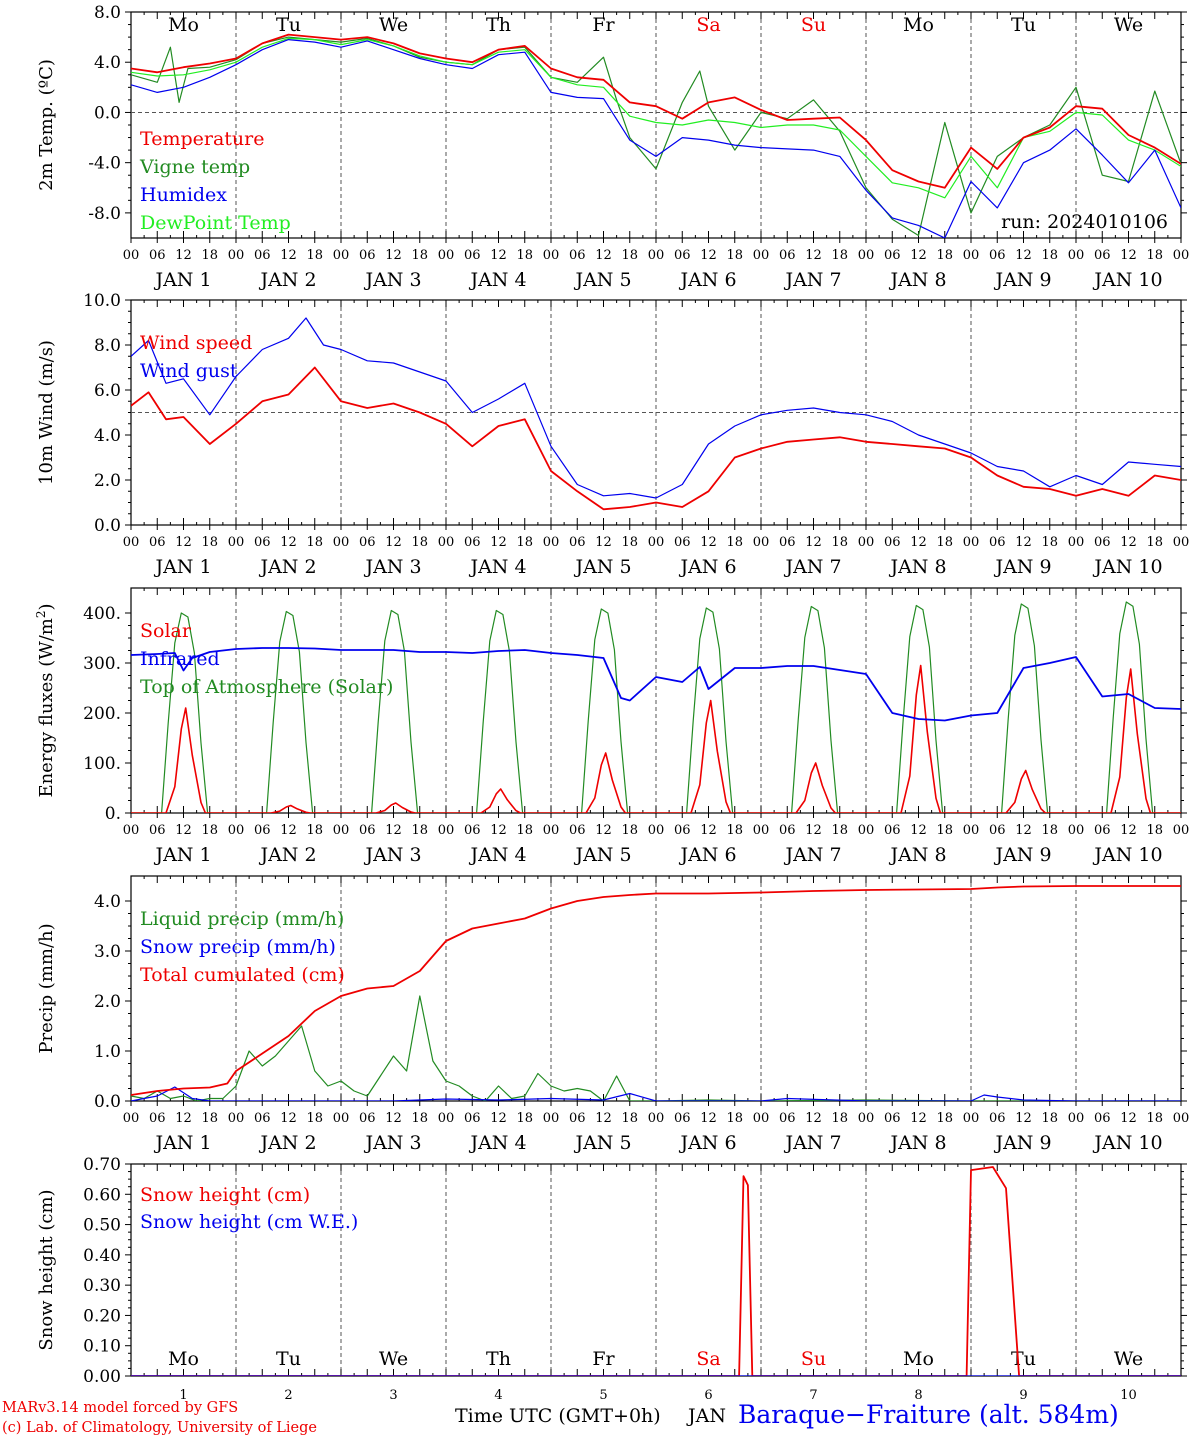 The image size is (1194, 1440). Describe the element at coordinates (107, 952) in the screenshot. I see `y-tick-label: 3.0` at that location.